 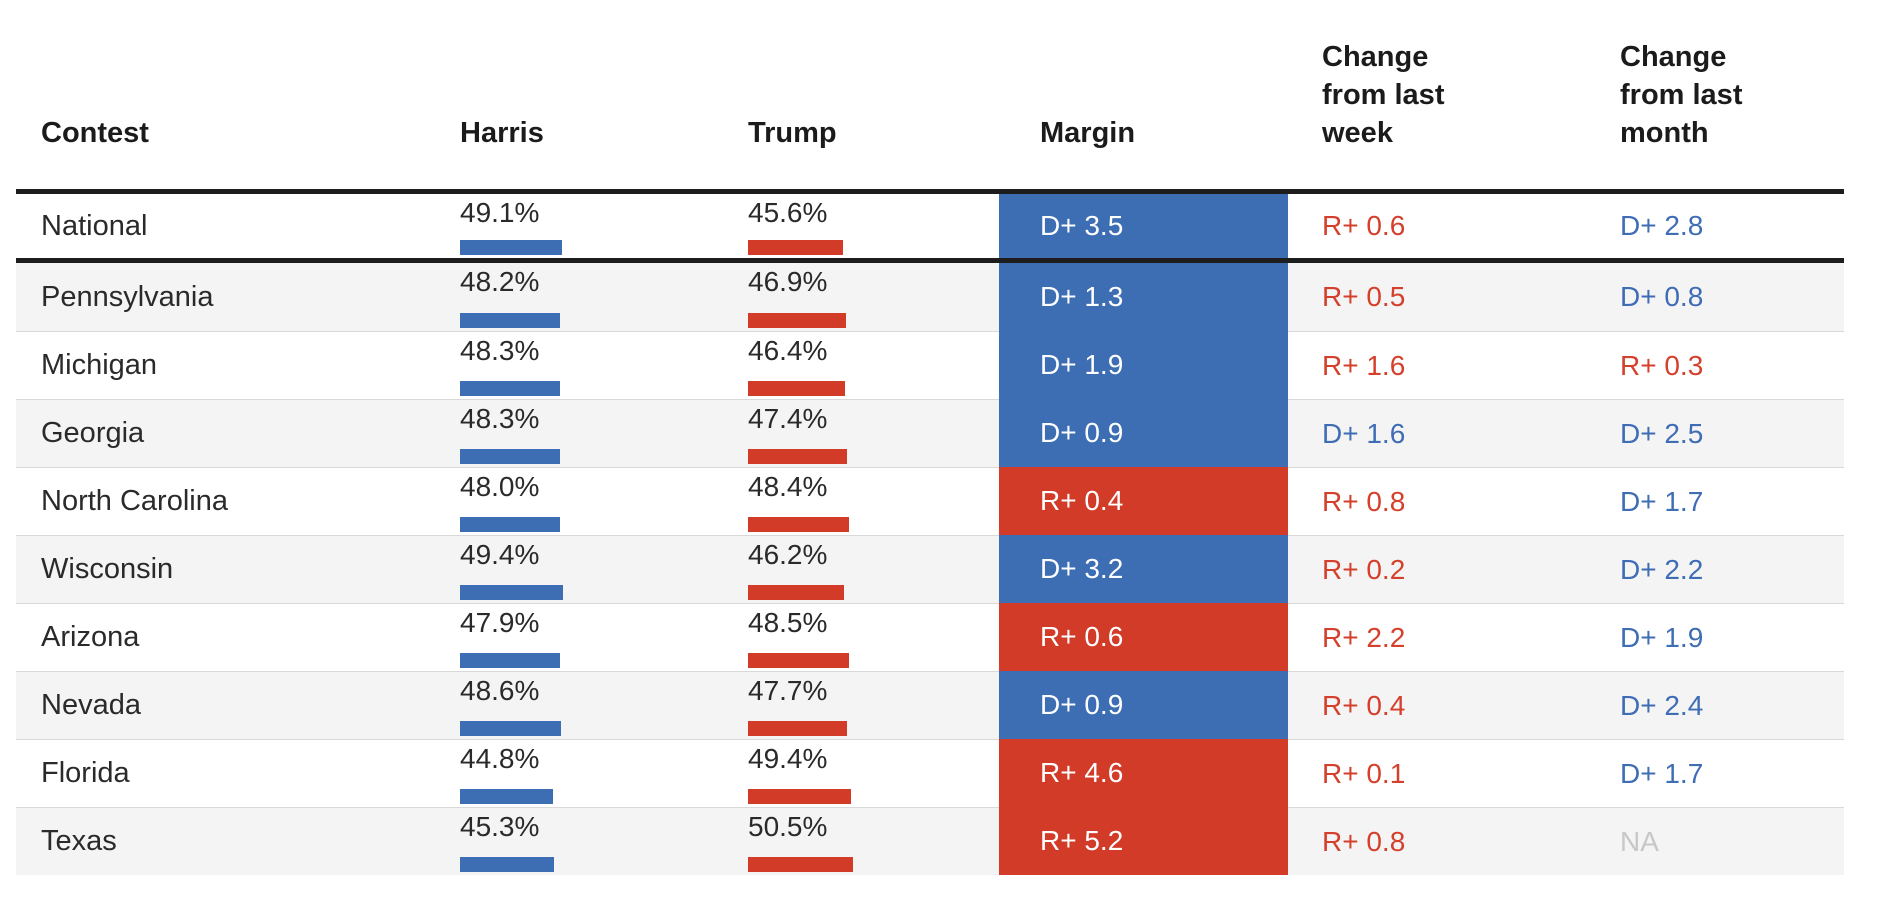 I want to click on contest-label: Nevada, so click(x=91, y=705).